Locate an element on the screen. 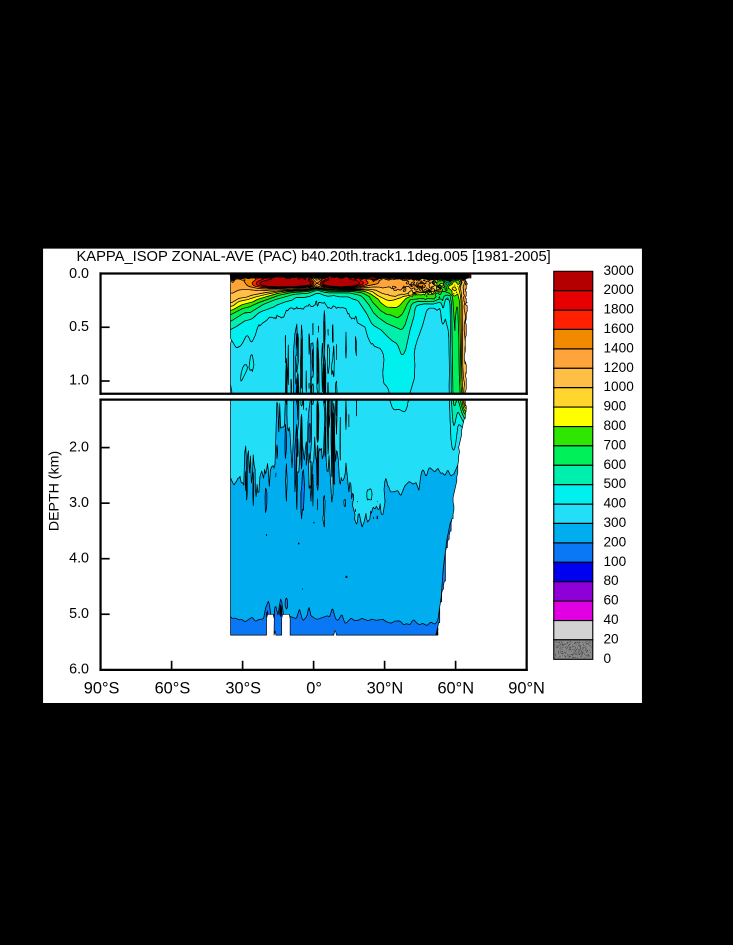 The height and width of the screenshot is (945, 733). svg-text: 5.0 is located at coordinates (79, 614).